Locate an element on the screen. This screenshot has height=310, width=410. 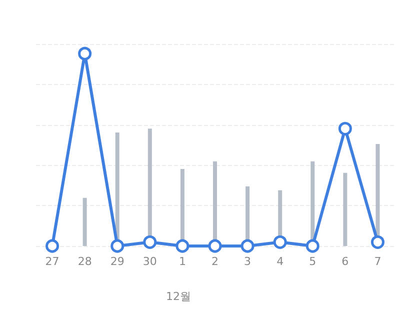
x-tick-label: 27 is located at coordinates (52, 261).